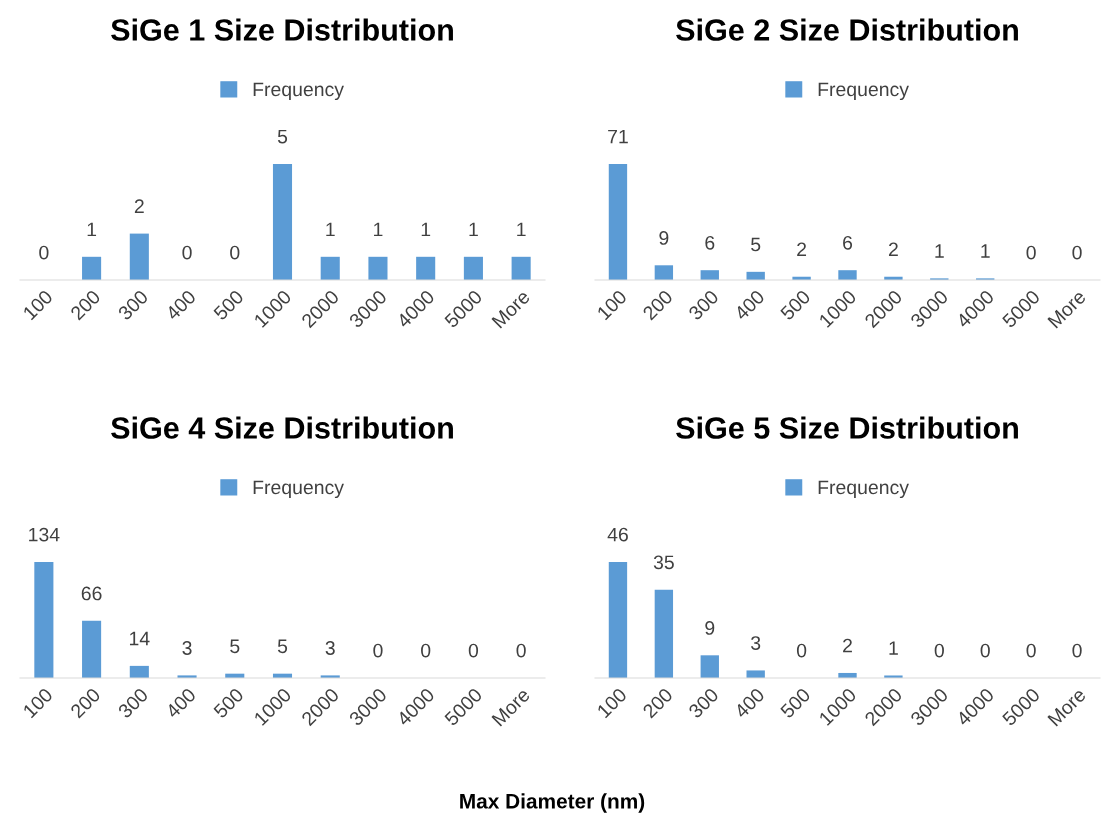 This screenshot has width=1104, height=822. Describe the element at coordinates (617, 534) in the screenshot. I see `data-label: 46` at that location.